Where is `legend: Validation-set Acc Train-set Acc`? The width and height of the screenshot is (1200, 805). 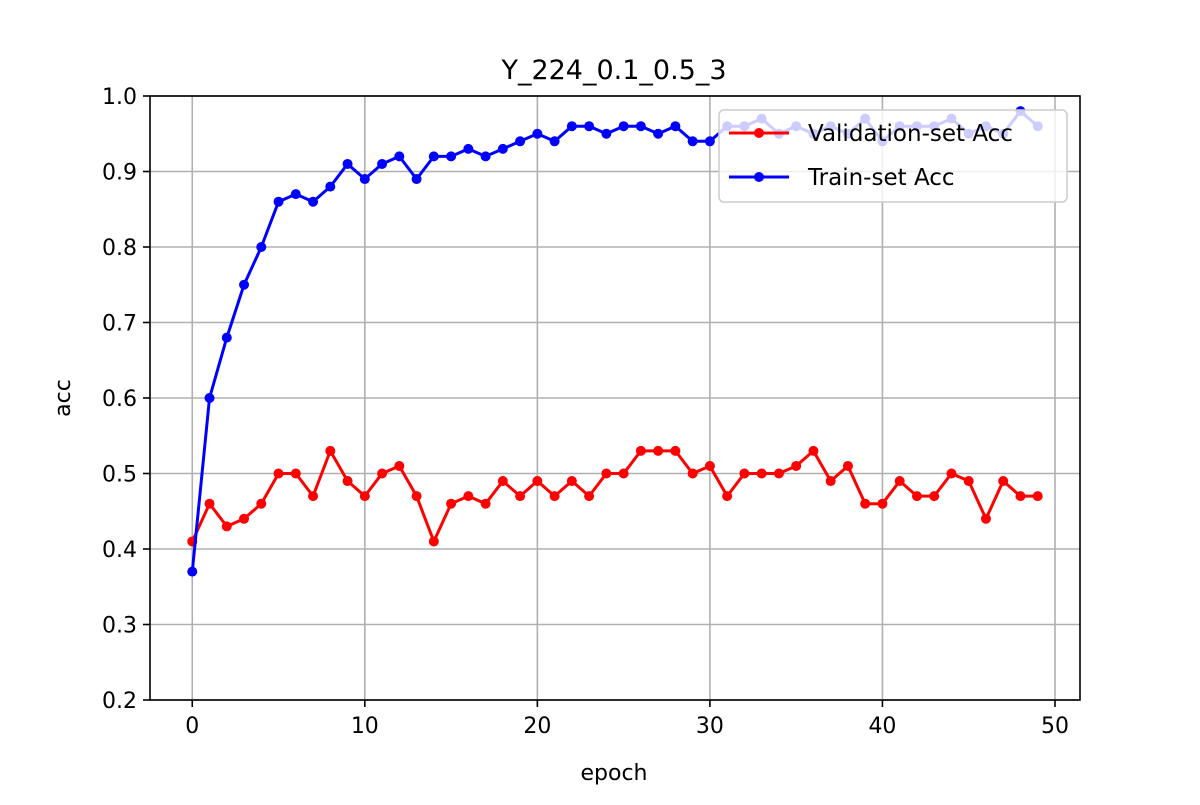 legend: Validation-set Acc Train-set Acc is located at coordinates (893, 156).